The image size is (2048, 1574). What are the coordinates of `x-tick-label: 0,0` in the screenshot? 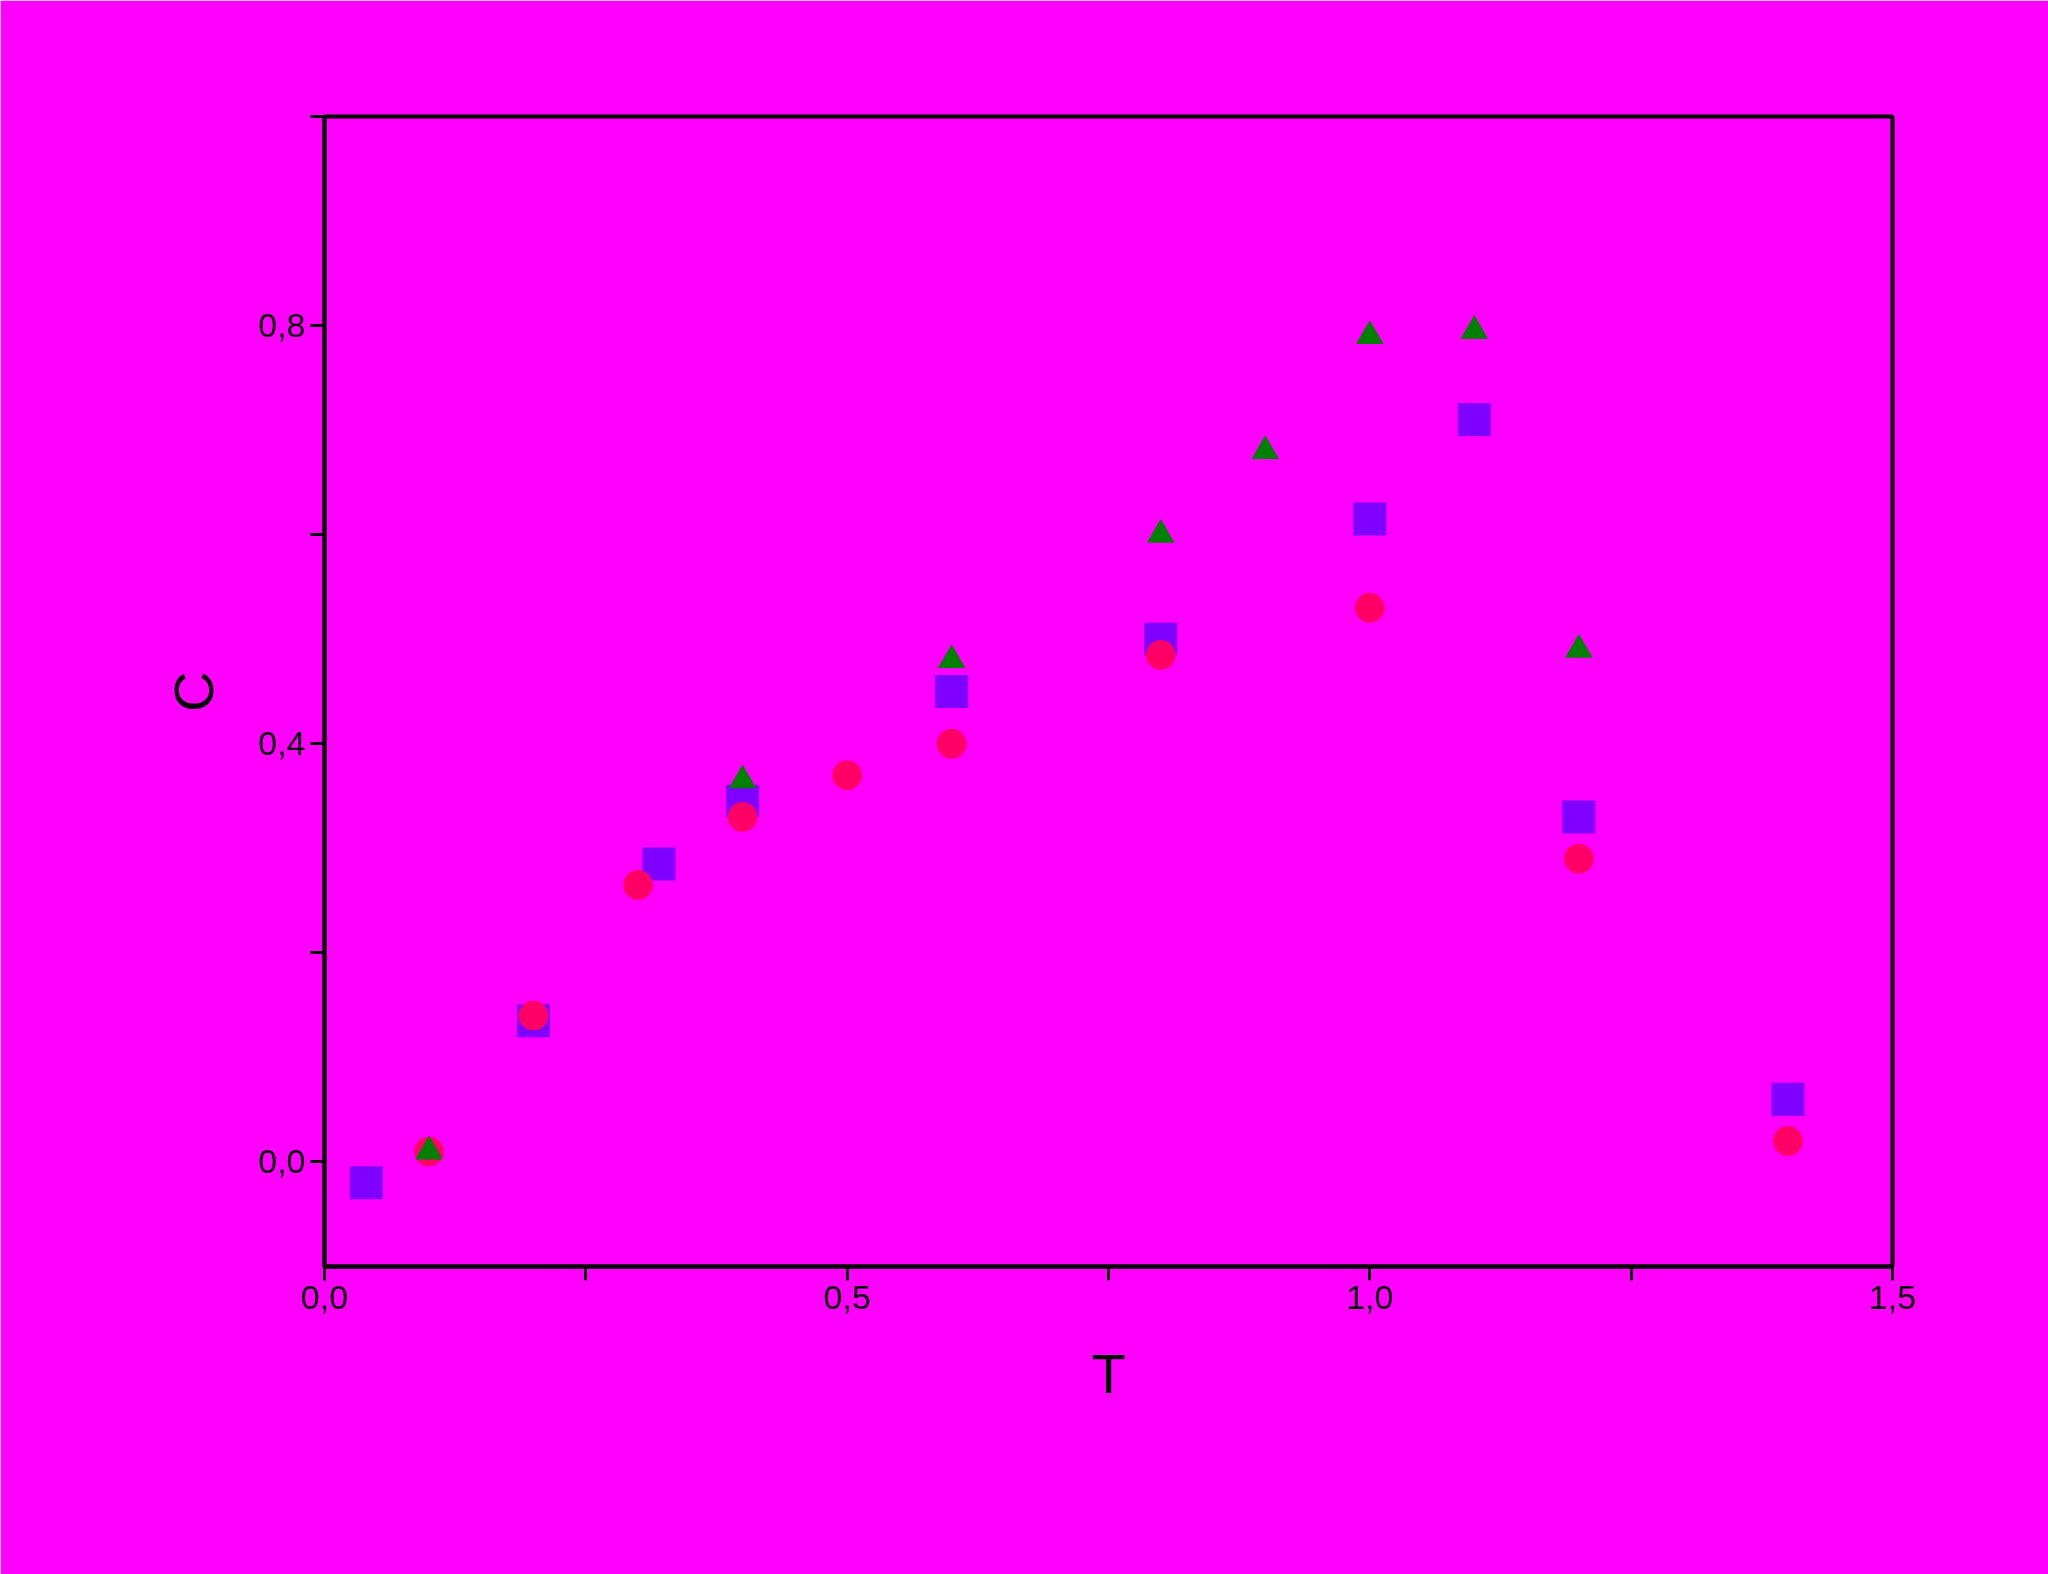 It's located at (324, 1296).